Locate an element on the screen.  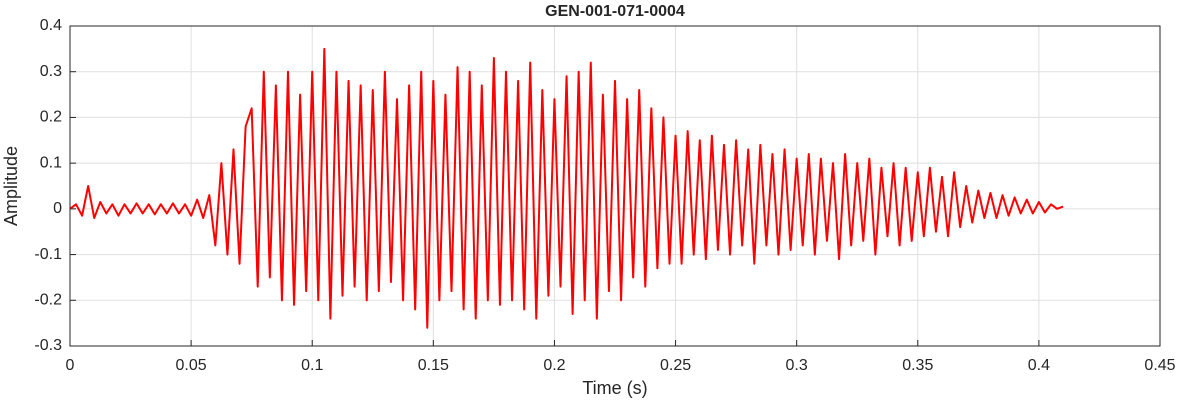
x-tick-label: 0.2 is located at coordinates (554, 365).